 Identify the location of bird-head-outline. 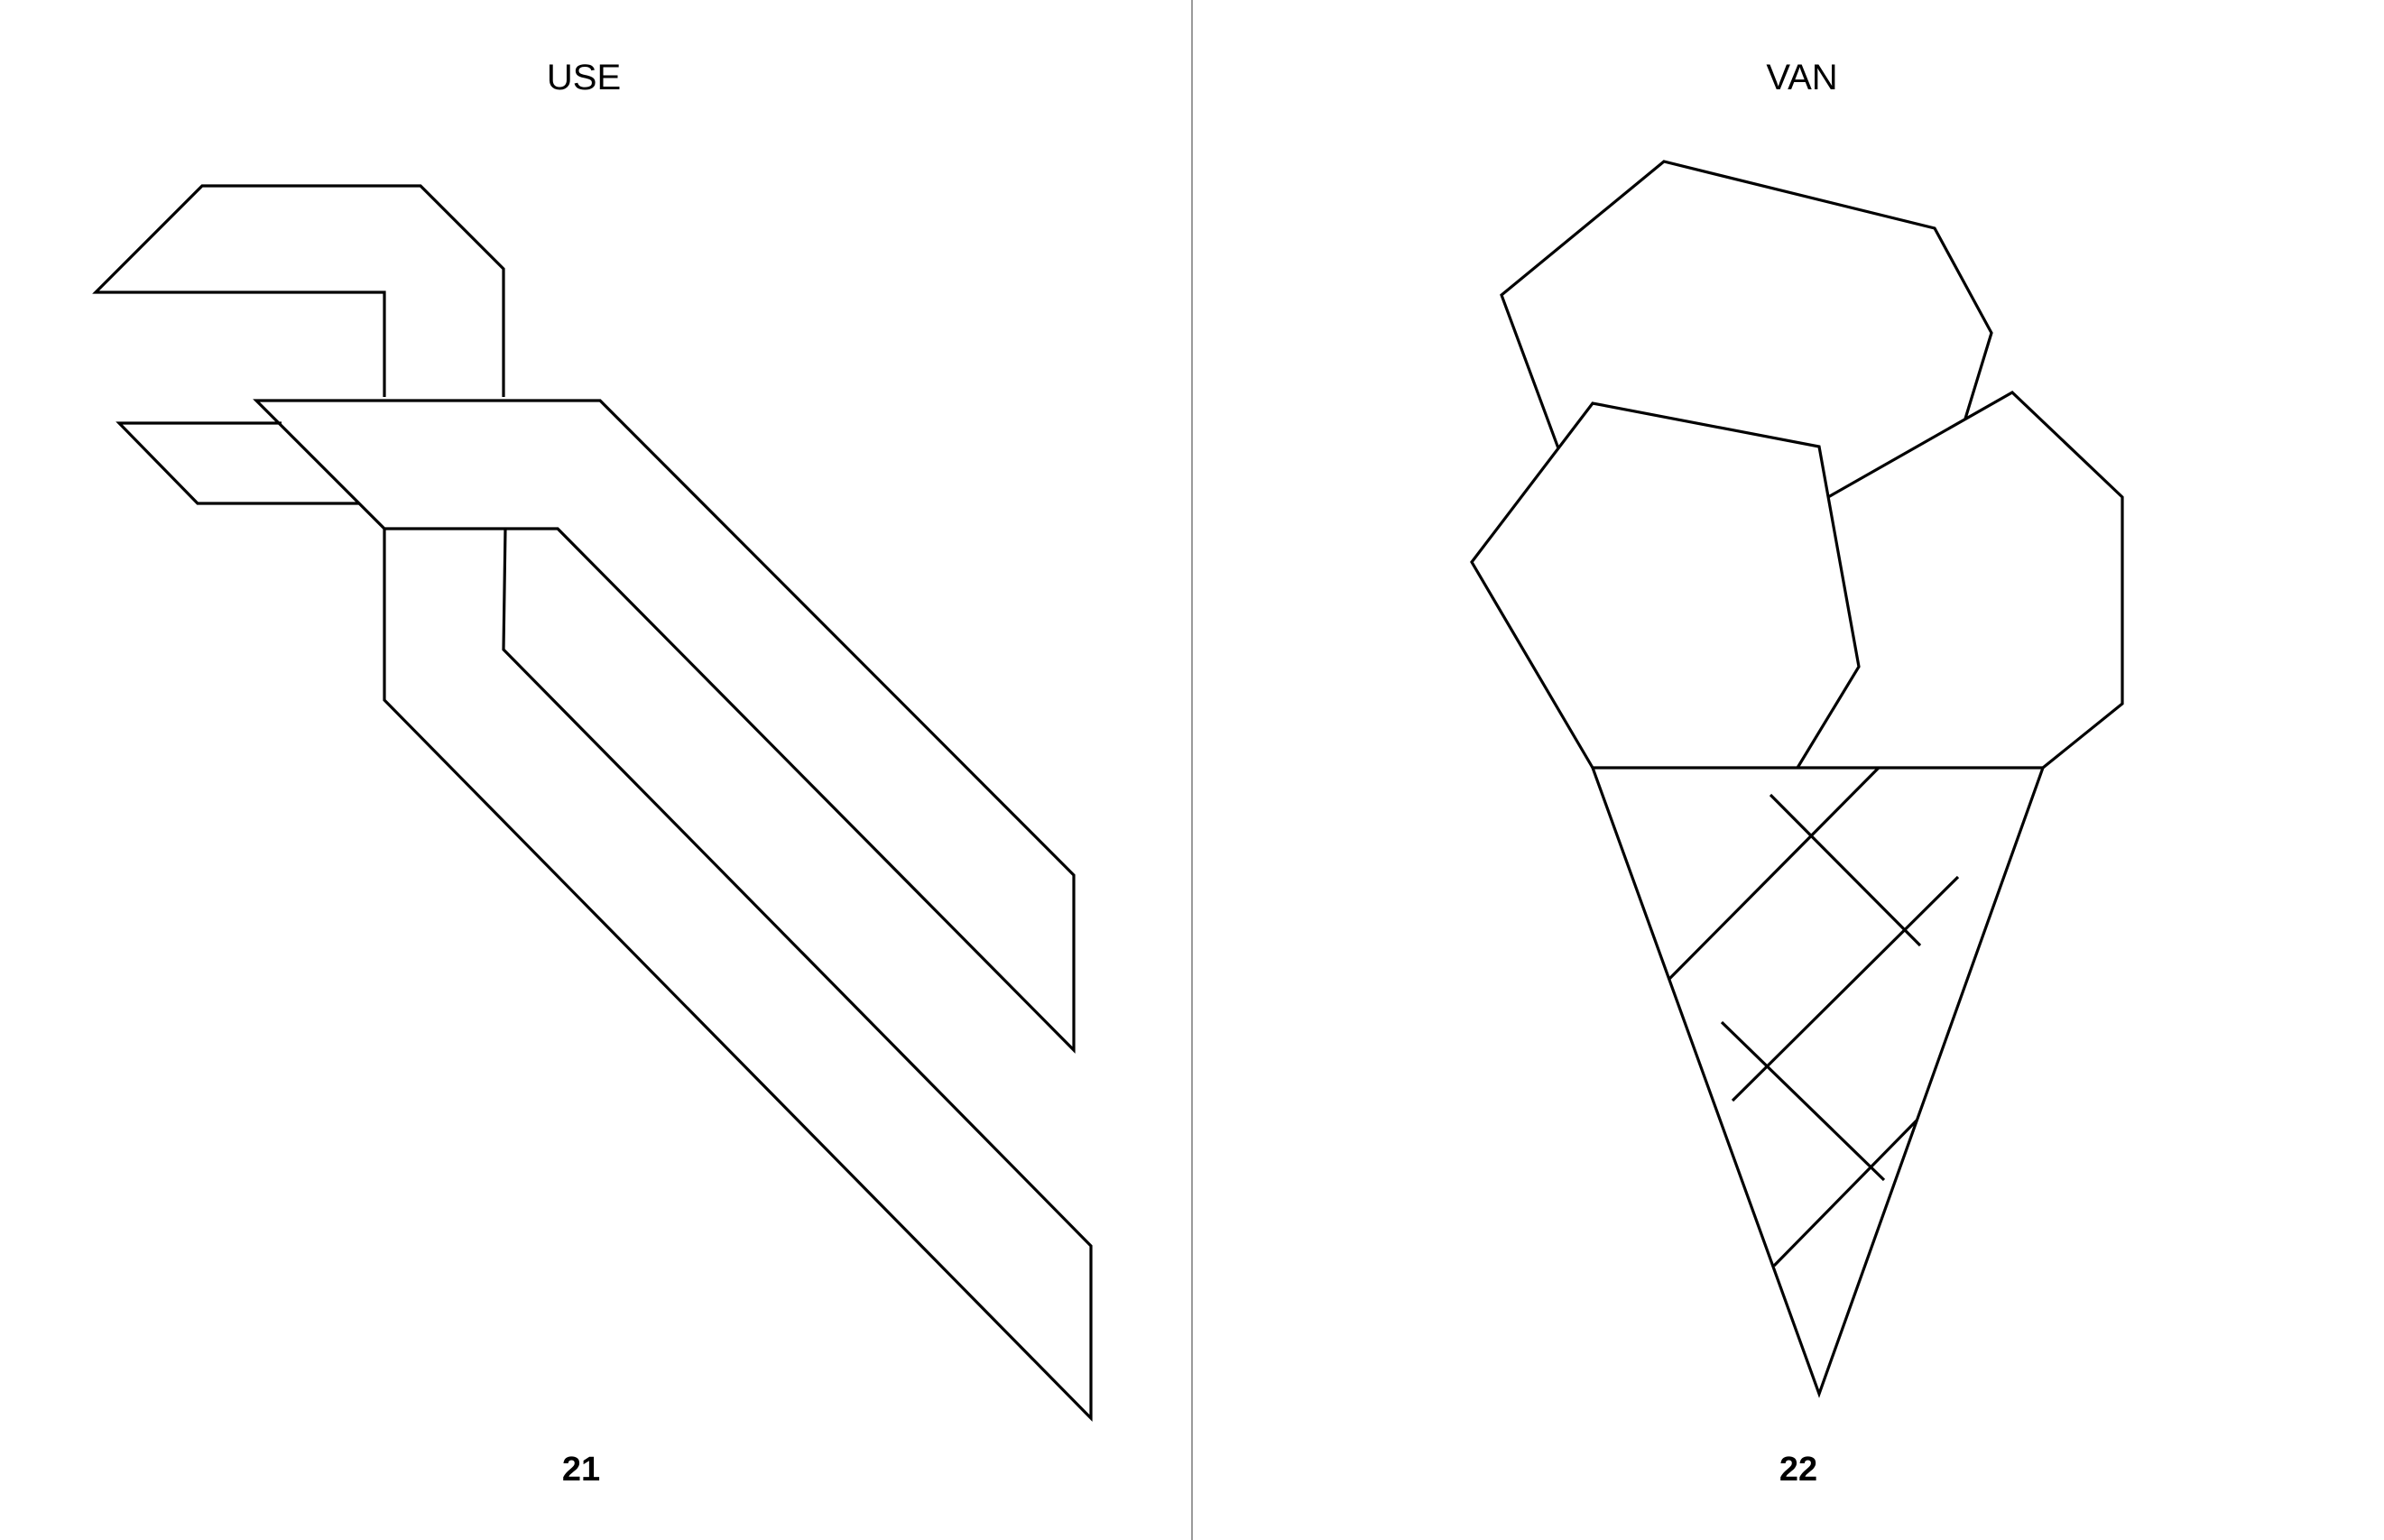
(298, 290).